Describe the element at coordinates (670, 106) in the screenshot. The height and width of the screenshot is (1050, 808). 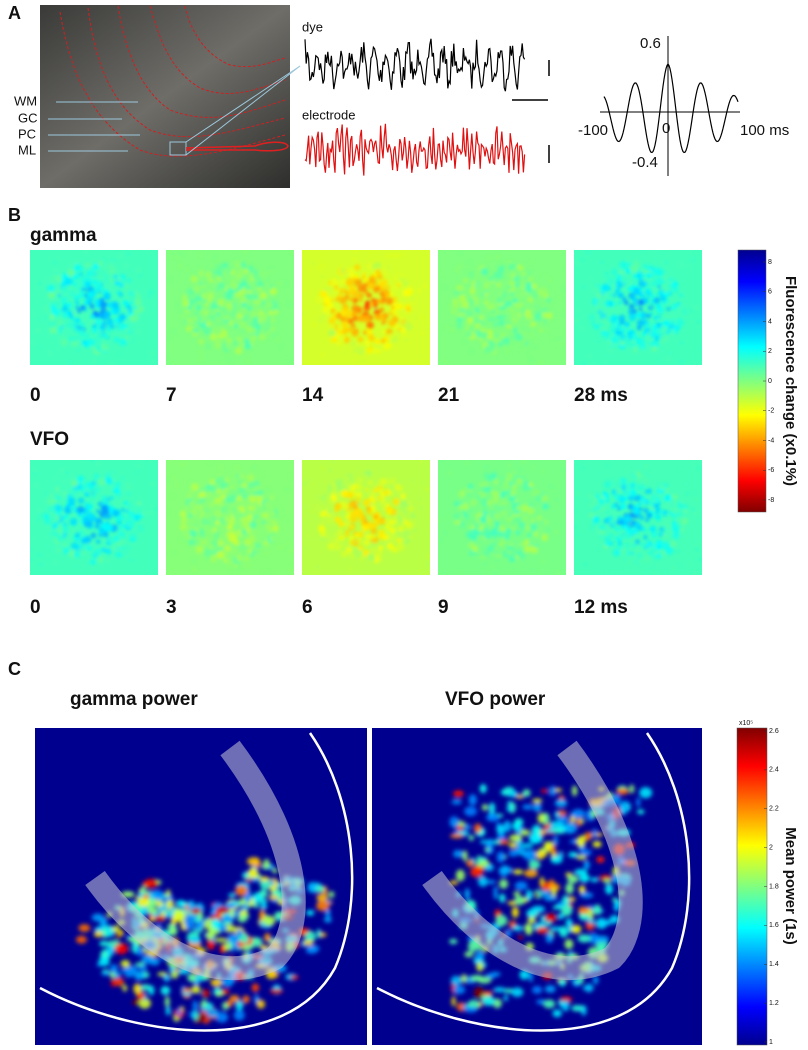
I see `correlogram-axes` at that location.